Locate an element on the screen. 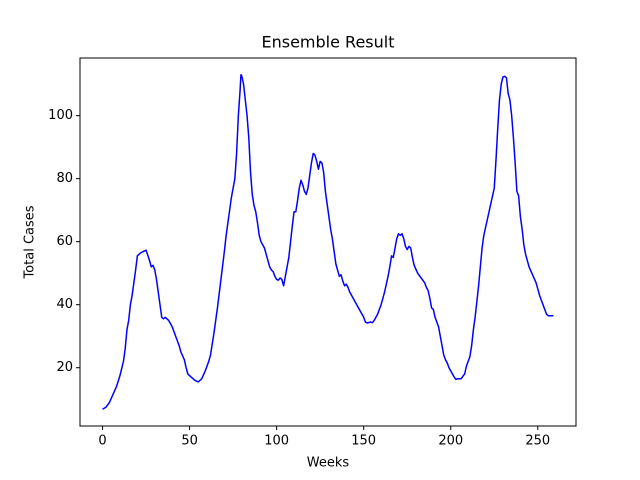 This screenshot has height=480, width=640. x-tick-label: 0 is located at coordinates (102, 441).